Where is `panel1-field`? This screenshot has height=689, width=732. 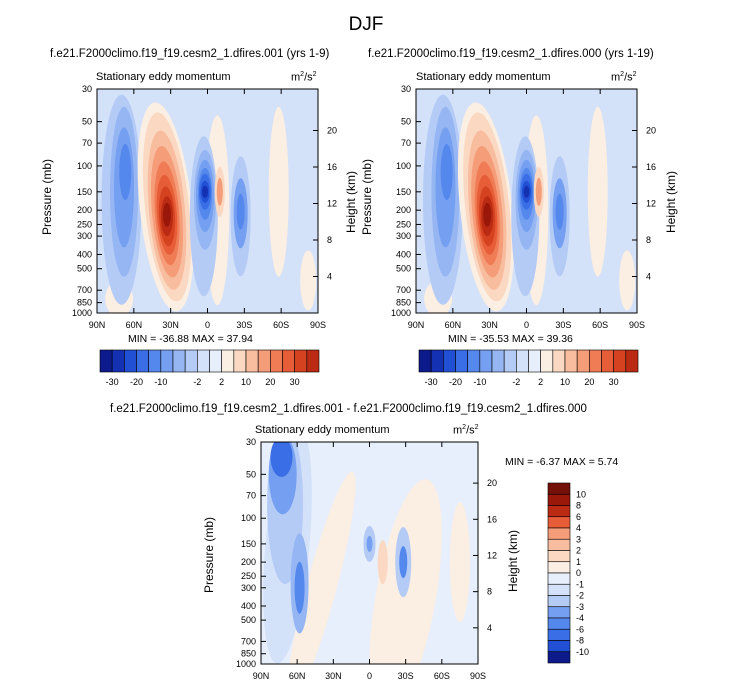
panel1-field is located at coordinates (207, 201).